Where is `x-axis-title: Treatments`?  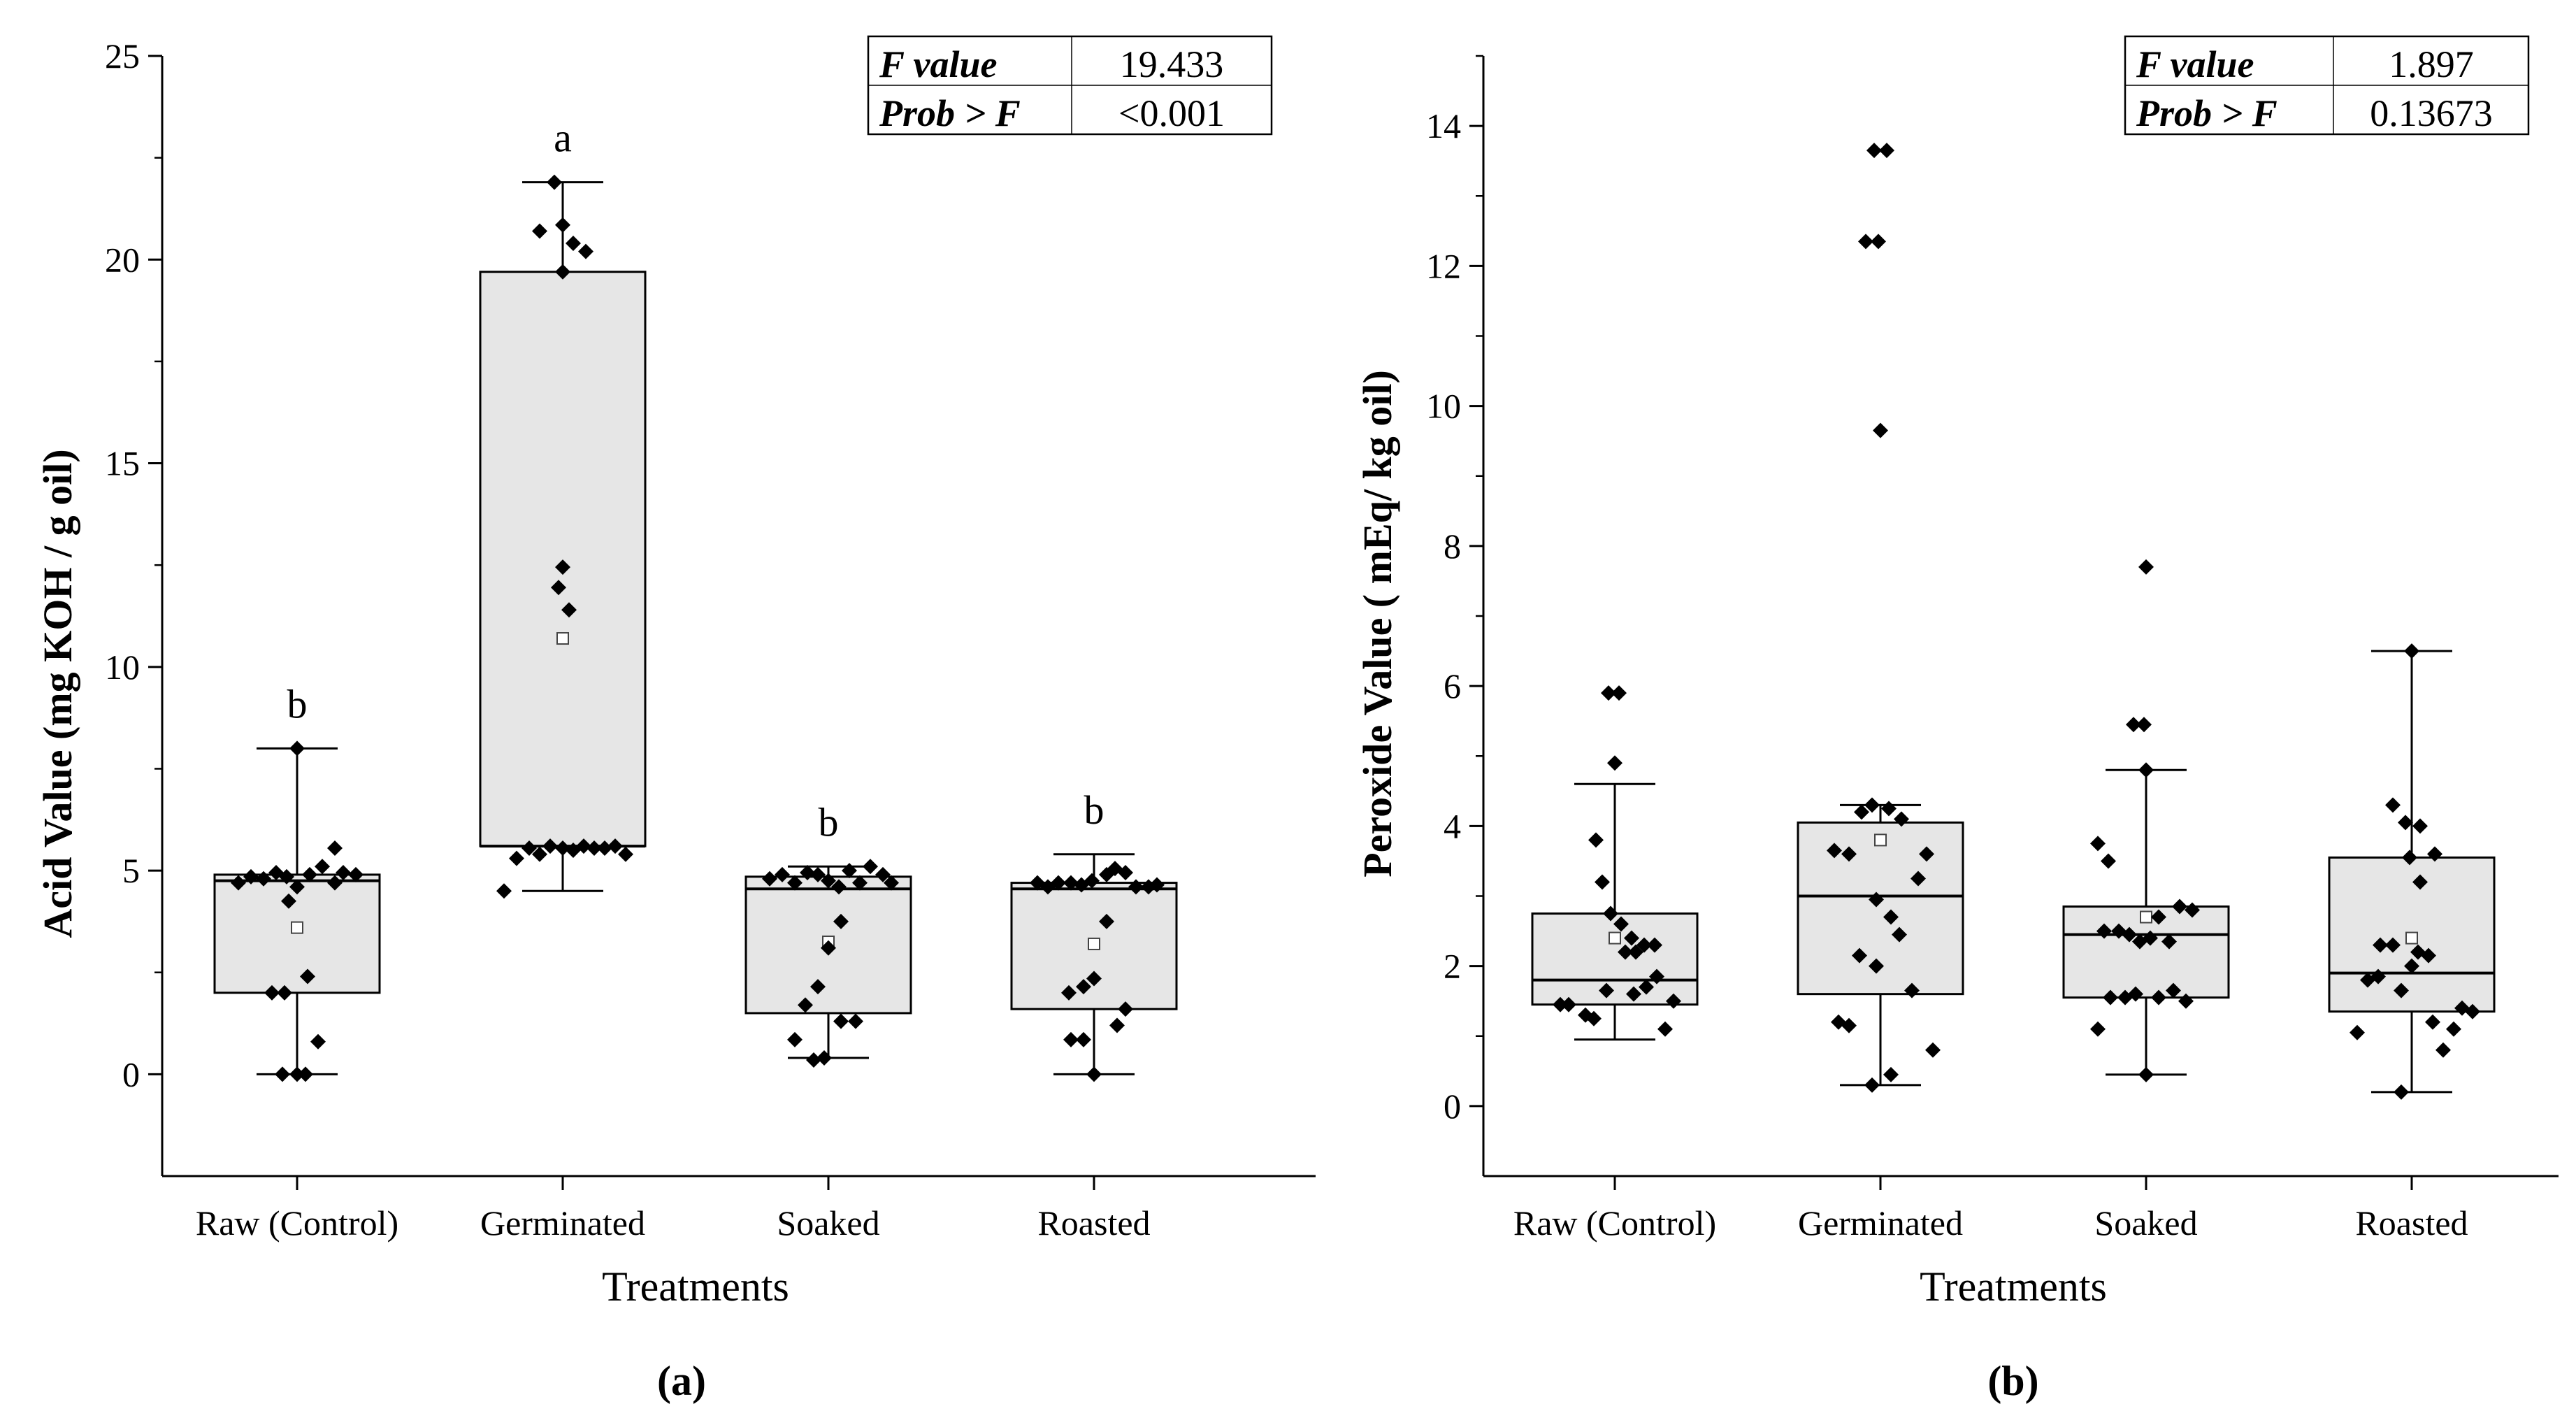 x-axis-title: Treatments is located at coordinates (2013, 1286).